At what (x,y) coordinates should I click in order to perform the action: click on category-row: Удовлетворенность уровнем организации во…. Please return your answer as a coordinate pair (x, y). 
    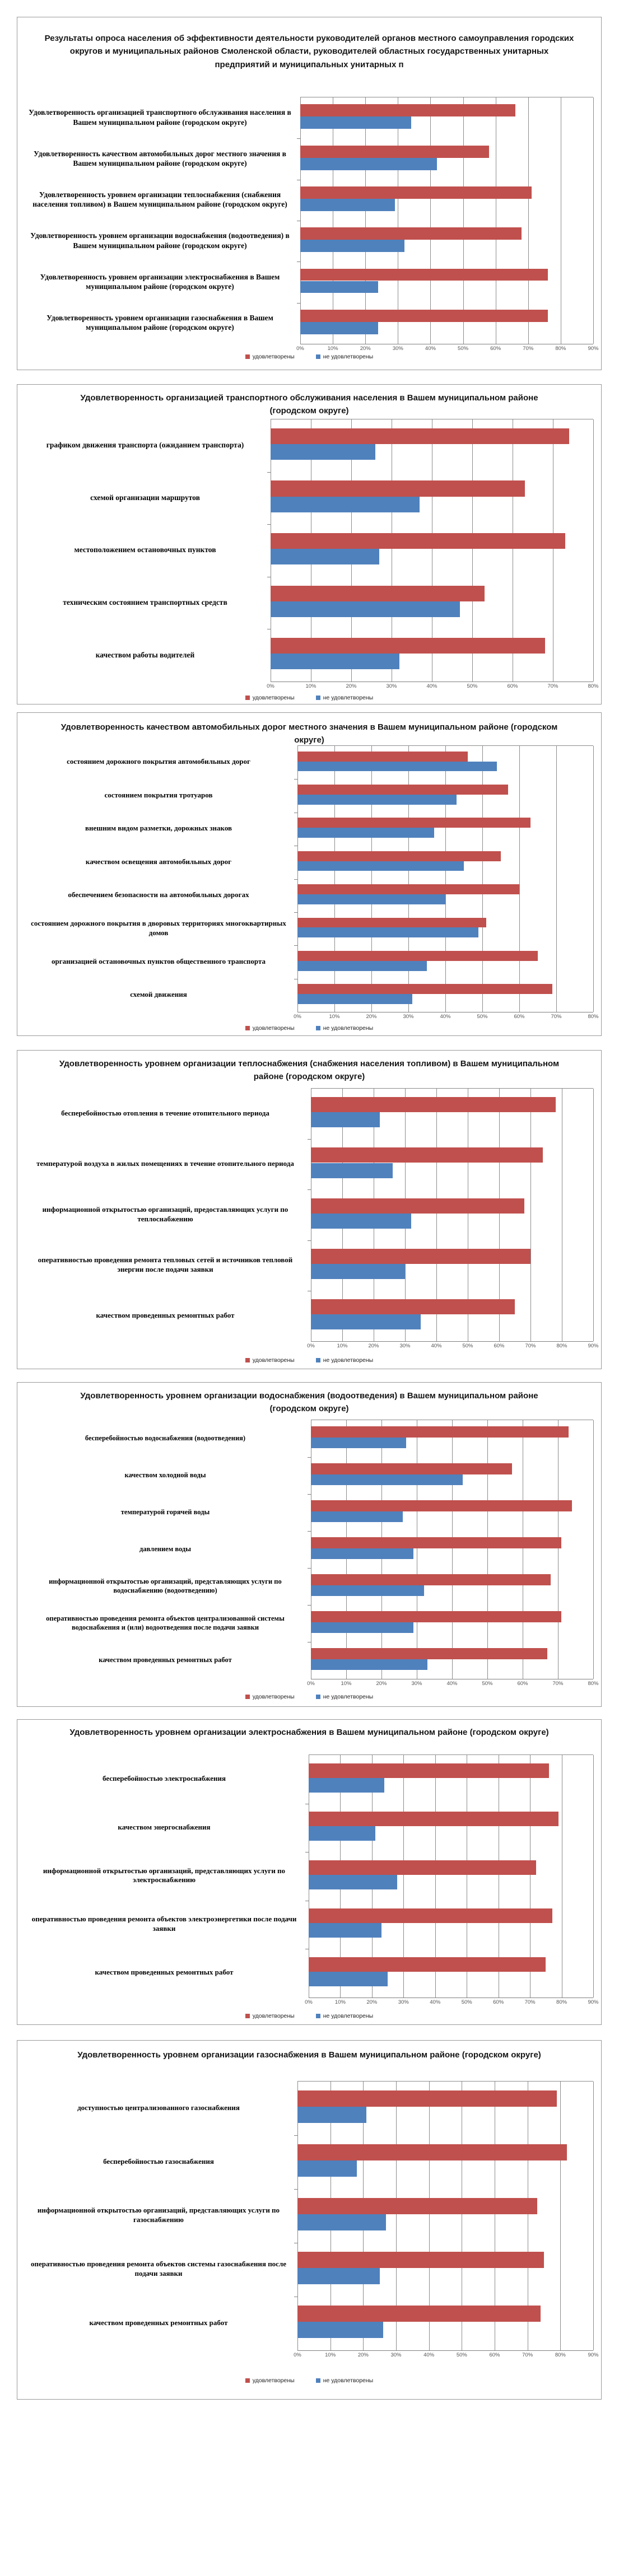
    Looking at the image, I should click on (309, 241).